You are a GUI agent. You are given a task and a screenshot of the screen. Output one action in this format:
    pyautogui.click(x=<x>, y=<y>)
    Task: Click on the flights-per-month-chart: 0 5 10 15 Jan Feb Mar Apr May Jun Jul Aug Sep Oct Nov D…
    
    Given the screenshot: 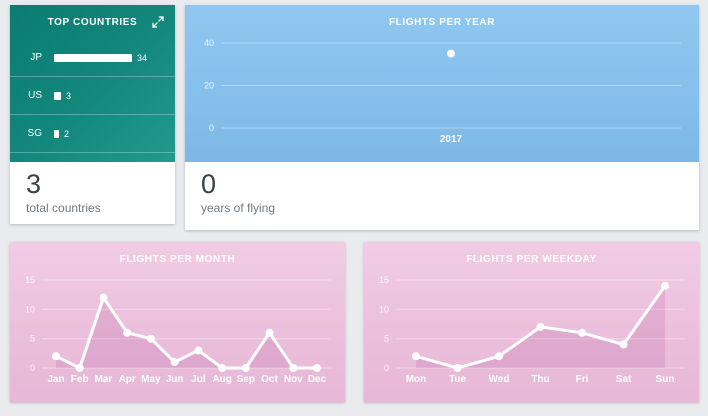 What is the action you would take?
    pyautogui.click(x=178, y=330)
    